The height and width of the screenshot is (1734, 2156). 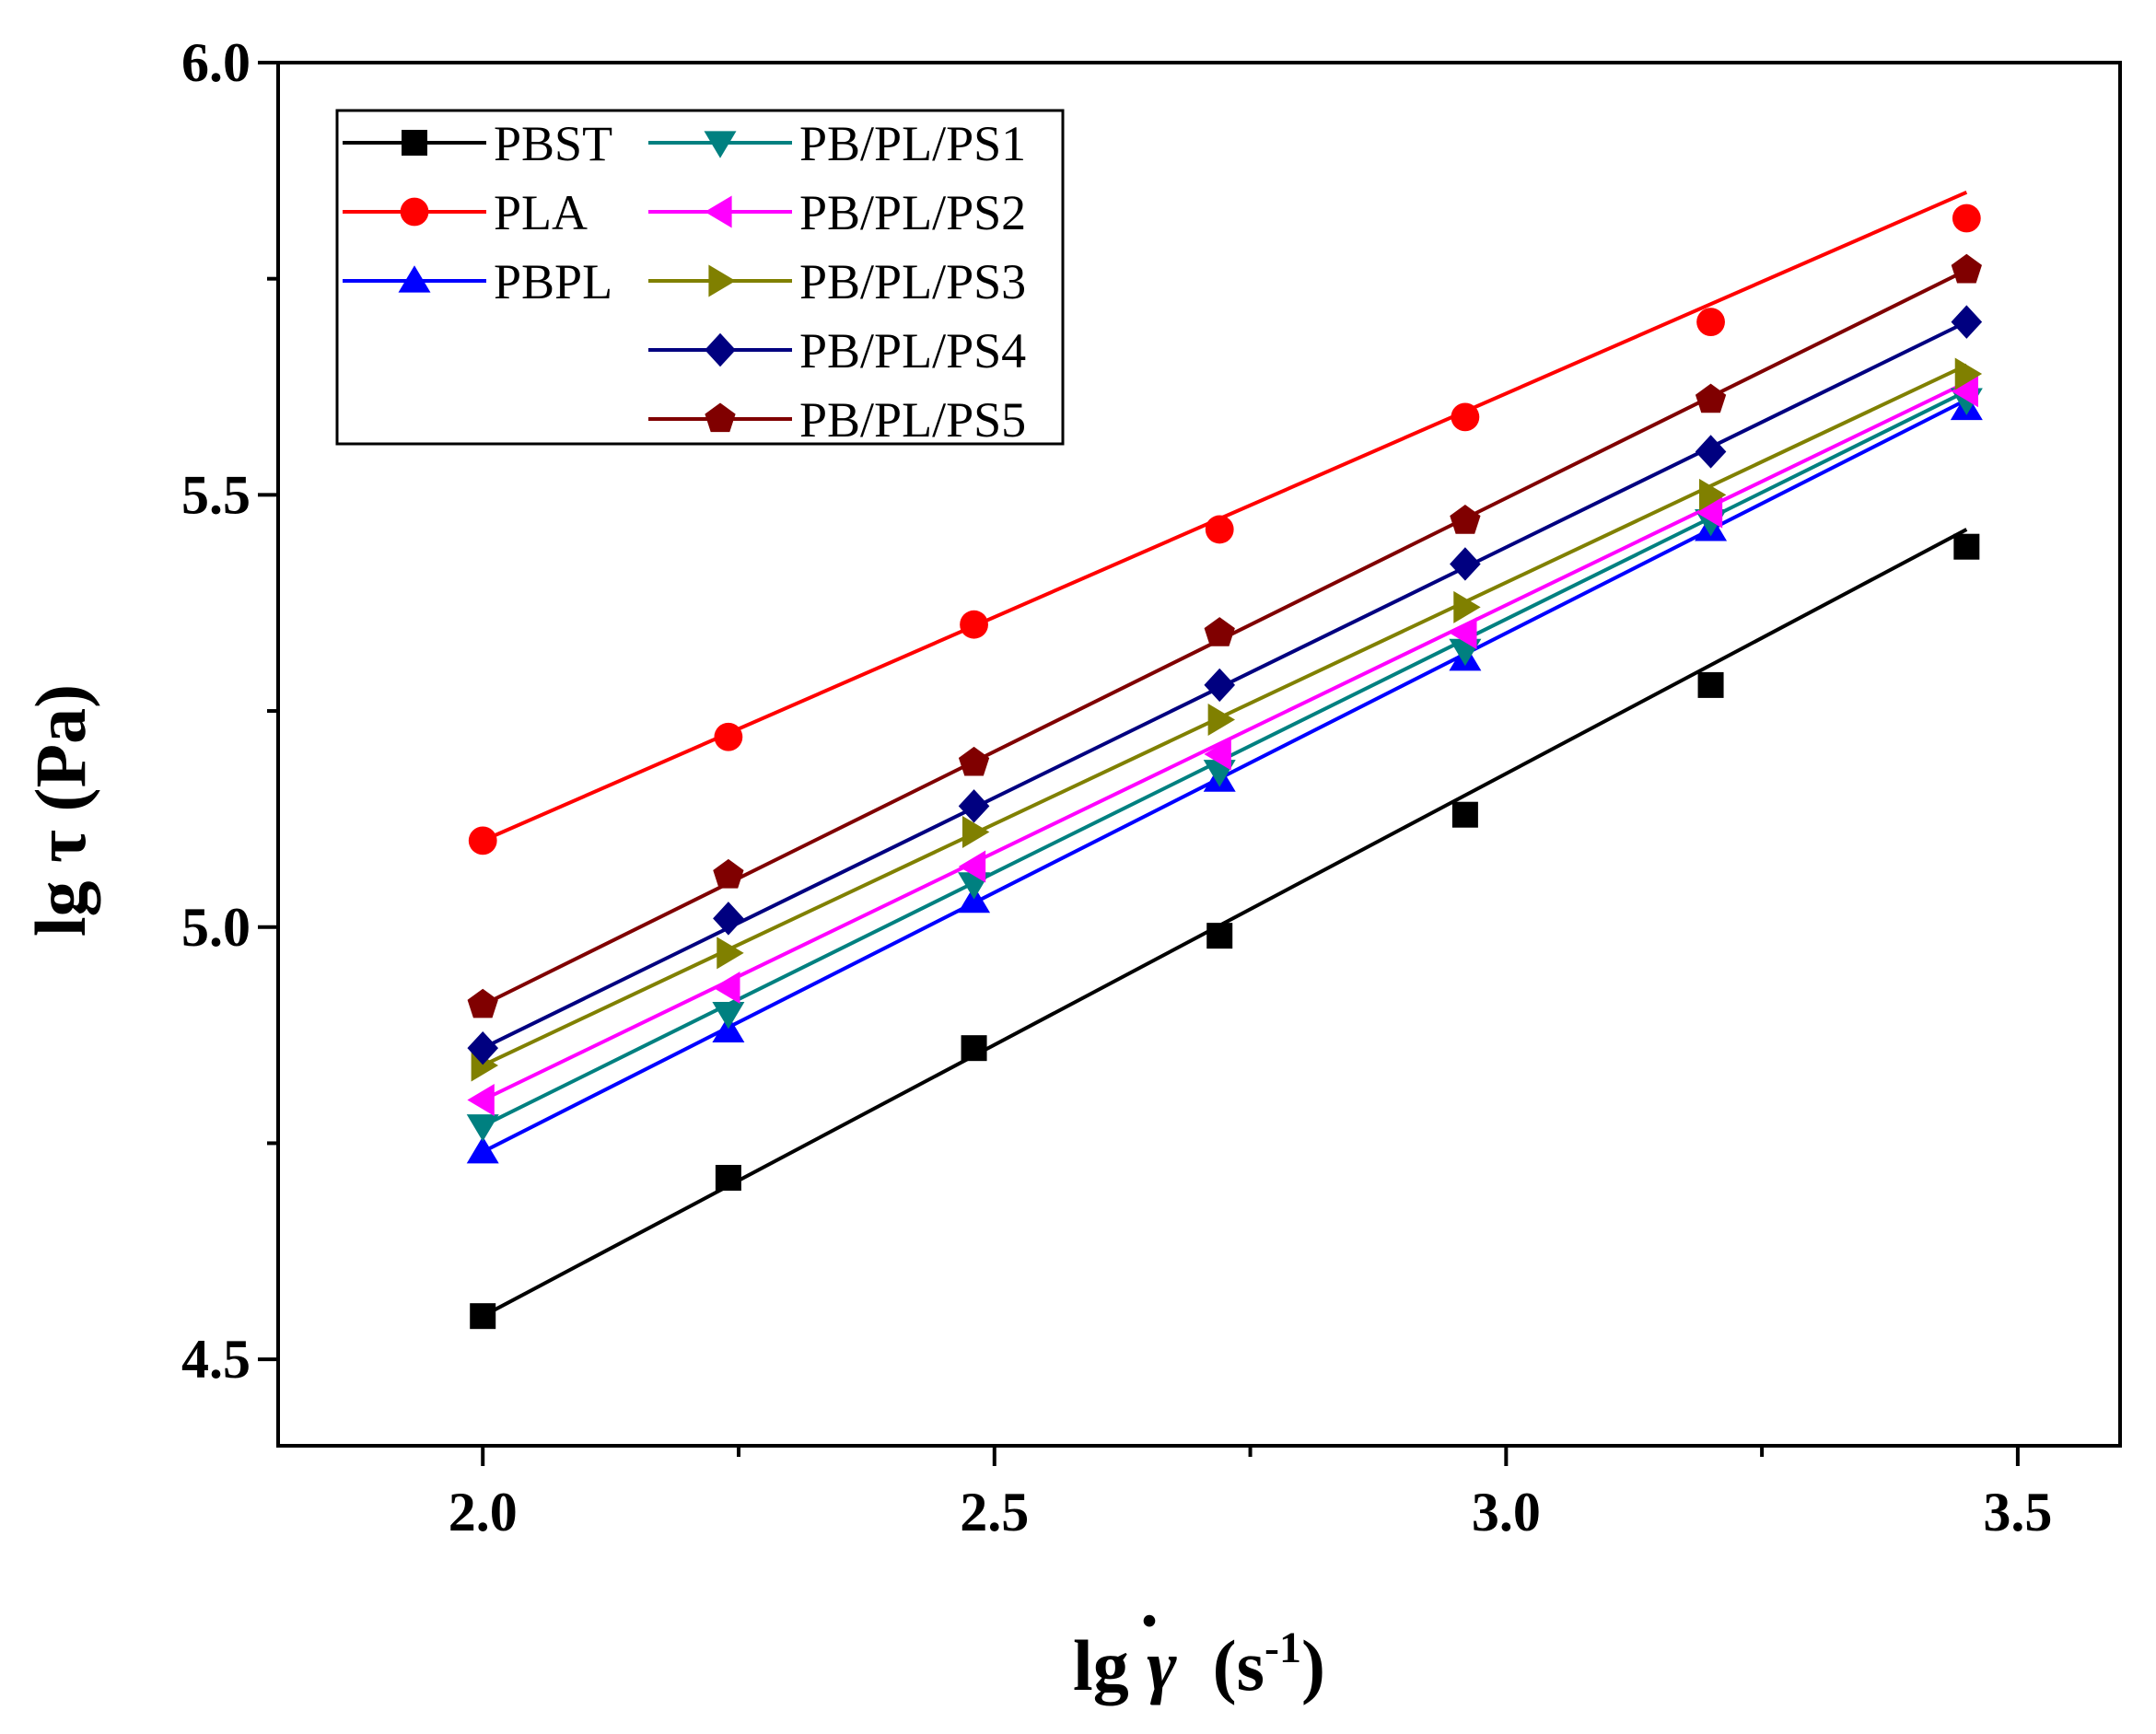 I want to click on x-axis-title: lg γ (s-1), so click(x=1199, y=1664).